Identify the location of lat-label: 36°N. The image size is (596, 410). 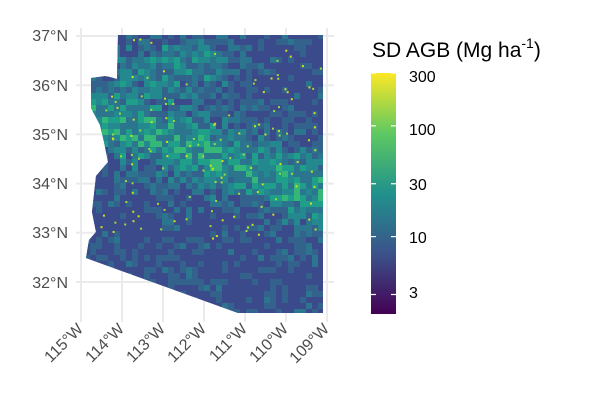
(50, 86).